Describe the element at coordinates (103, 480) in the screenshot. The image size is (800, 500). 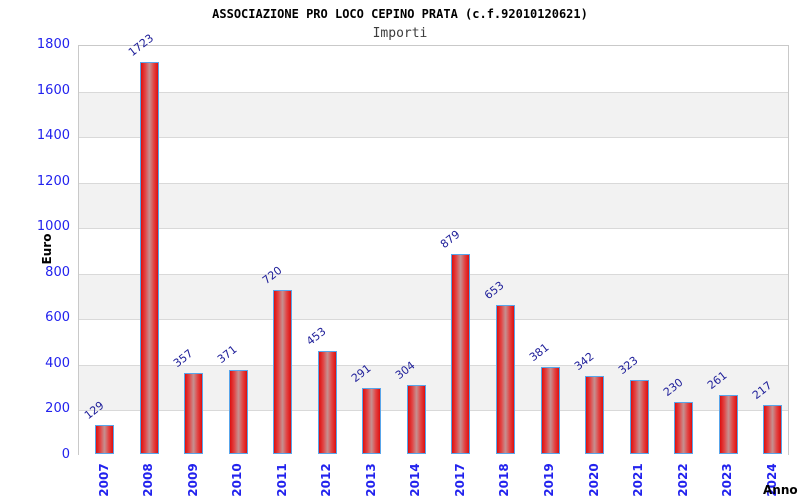
I see `x-tick-label: 2007` at that location.